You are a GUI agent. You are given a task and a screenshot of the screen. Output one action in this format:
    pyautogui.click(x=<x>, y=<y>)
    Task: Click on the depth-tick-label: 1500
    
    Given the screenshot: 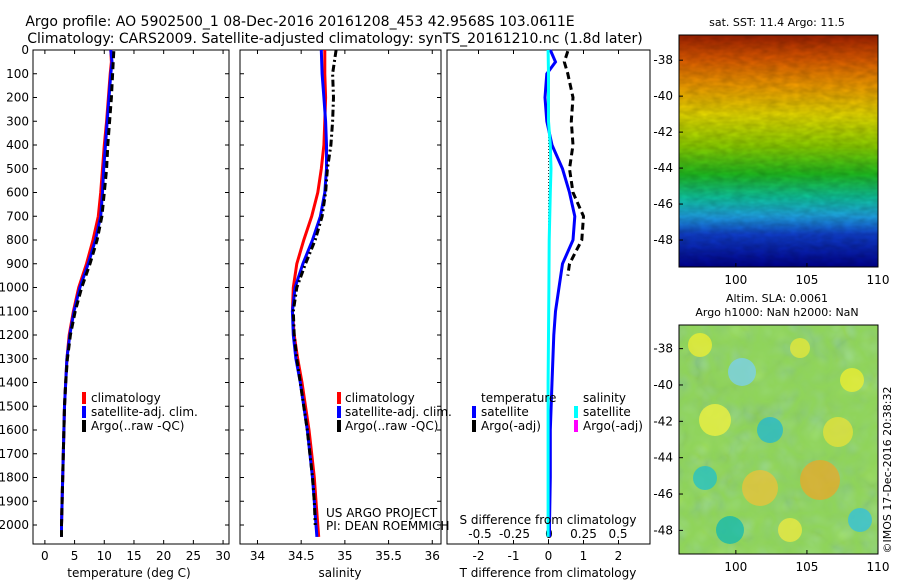 What is the action you would take?
    pyautogui.click(x=14, y=406)
    